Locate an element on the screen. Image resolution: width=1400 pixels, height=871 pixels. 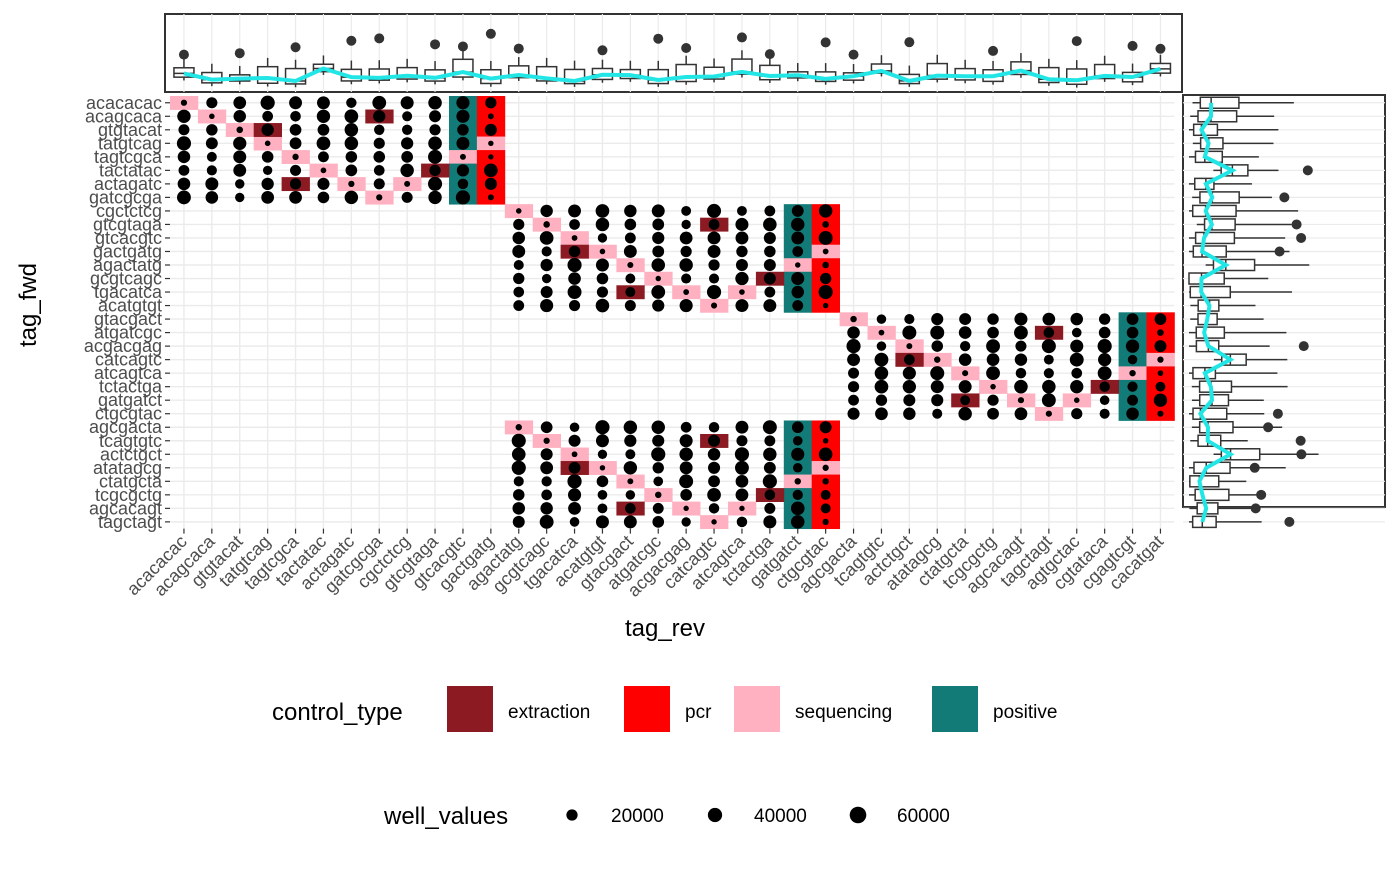
top-box is located at coordinates (184, 72).